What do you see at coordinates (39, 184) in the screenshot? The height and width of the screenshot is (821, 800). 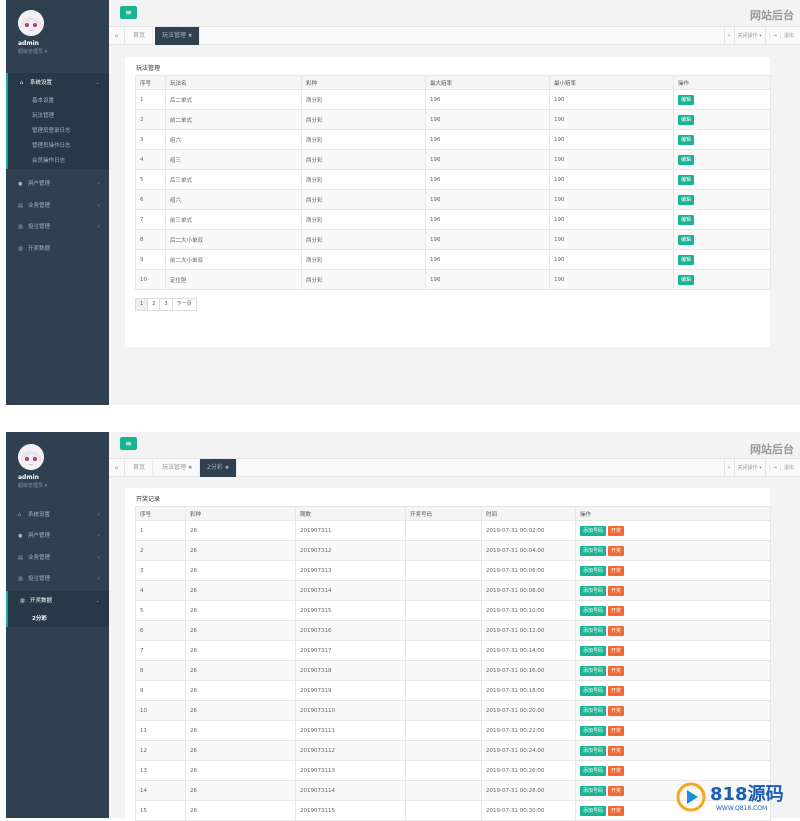 I see `nav-label: 用户管理` at bounding box center [39, 184].